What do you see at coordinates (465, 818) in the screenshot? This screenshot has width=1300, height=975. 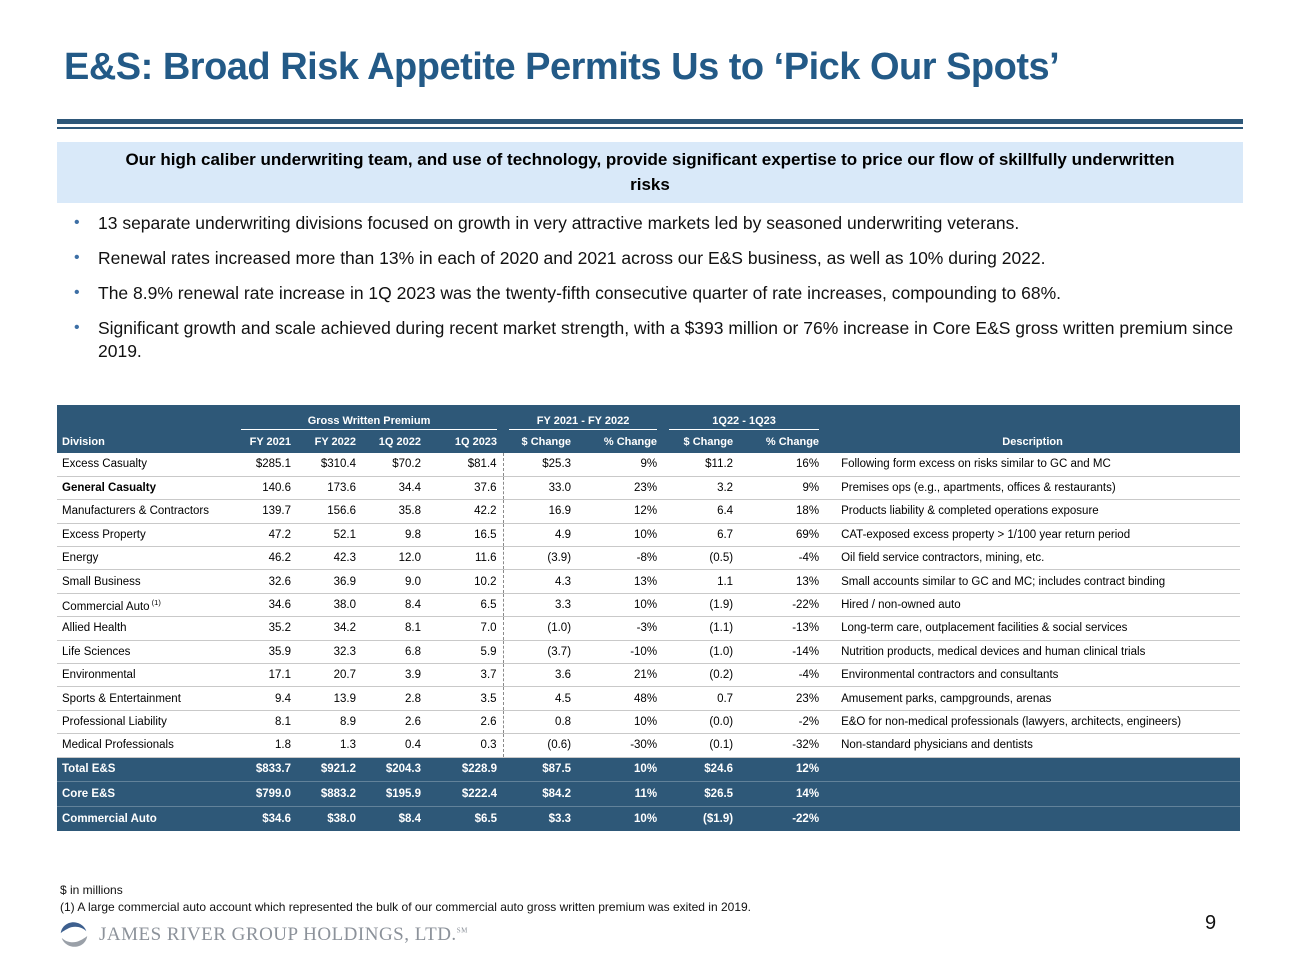 I see `total-value-cell: $6.5` at bounding box center [465, 818].